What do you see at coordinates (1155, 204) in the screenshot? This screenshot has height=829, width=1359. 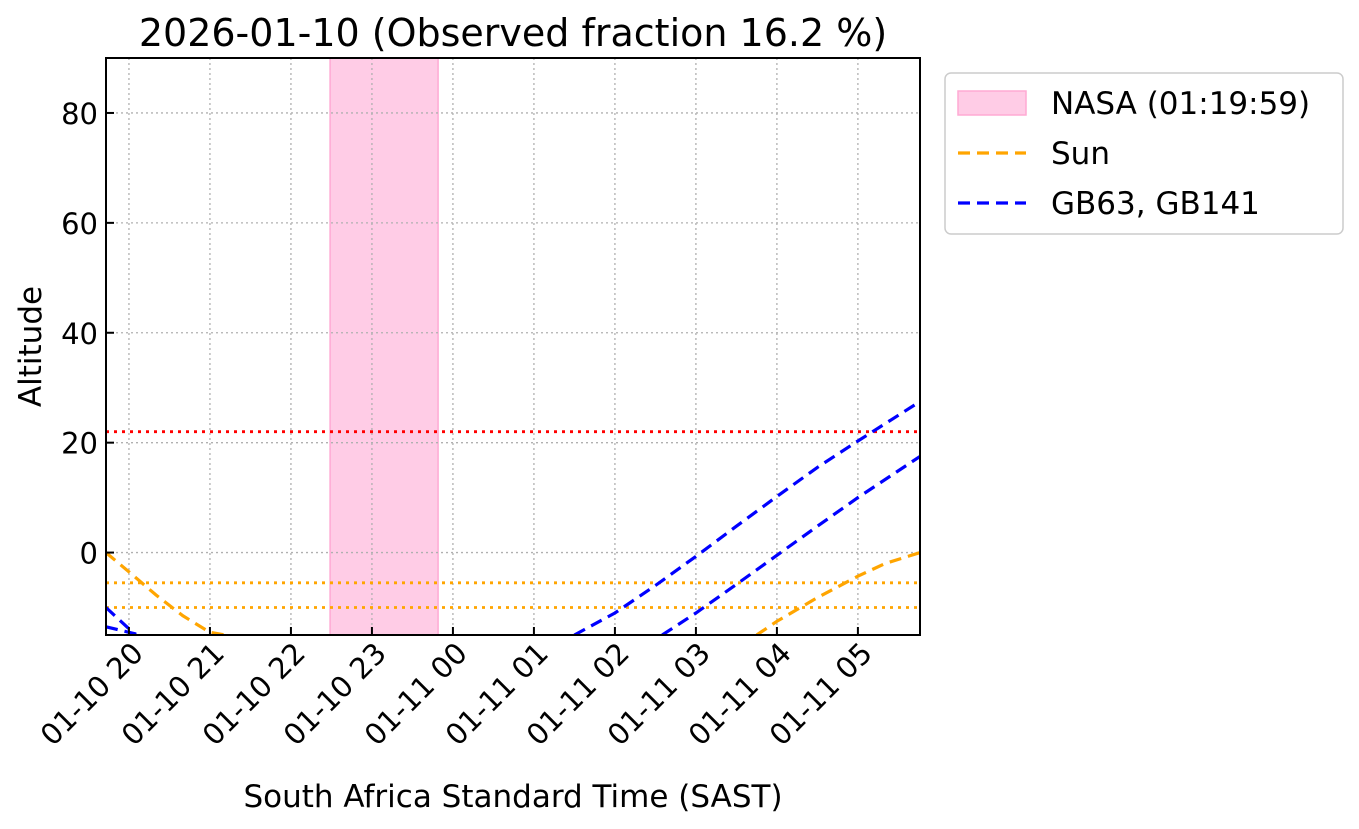 I see `legend-label: GB63, GB141` at bounding box center [1155, 204].